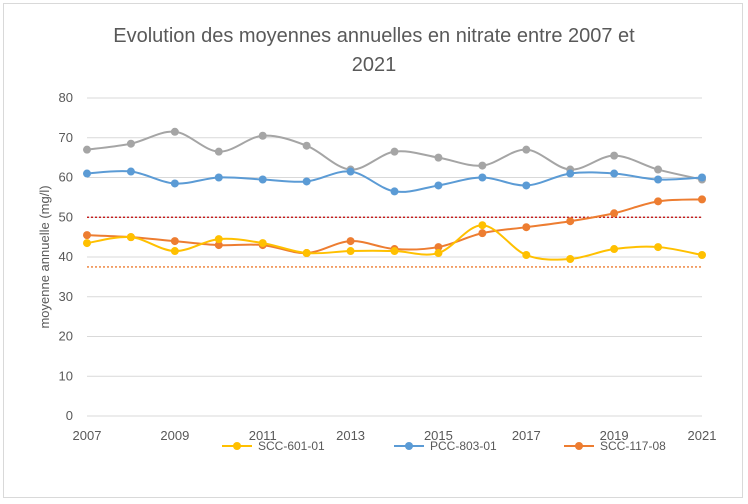 The height and width of the screenshot is (504, 748). I want to click on chart-title-line2: 2021, so click(374, 65).